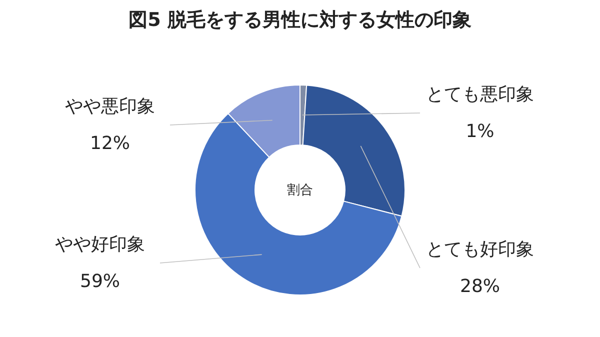 The image size is (600, 337). I want to click on slice-label: とても好印象, so click(480, 249).